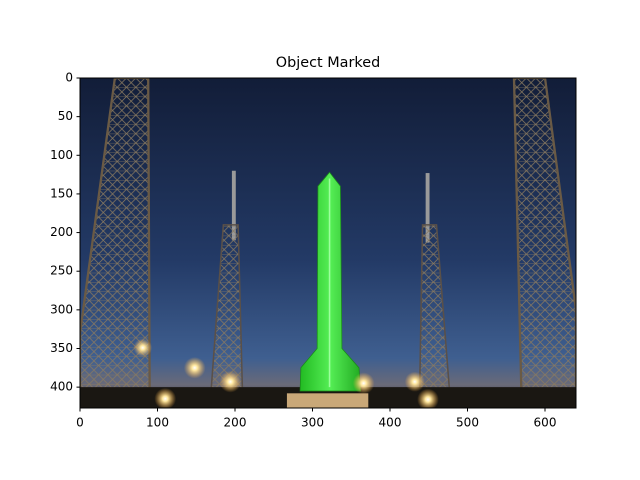  I want to click on y-tick-label: 350, so click(61, 348).